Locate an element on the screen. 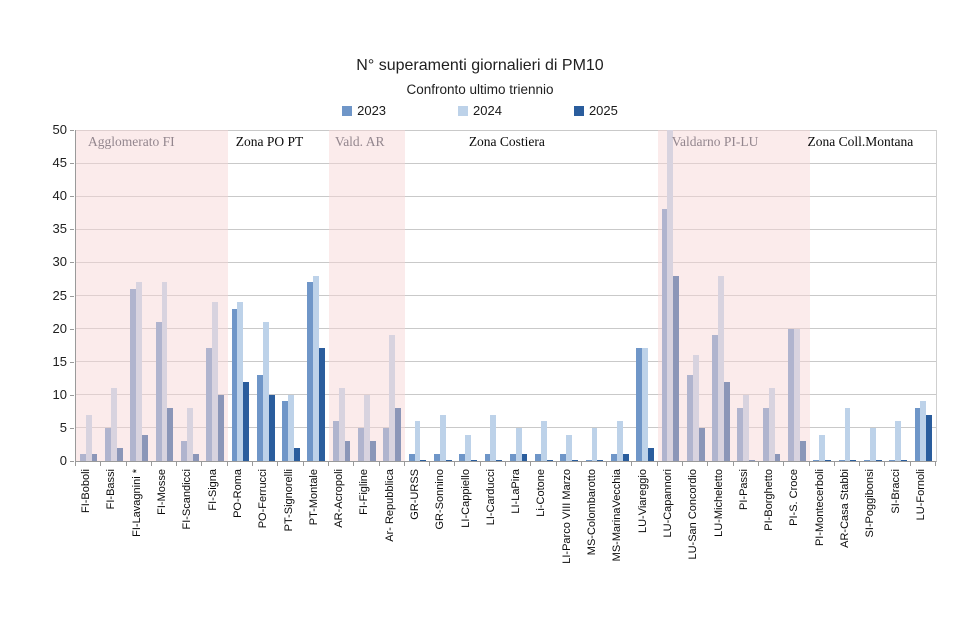  bar-2025-FI-Scandicci is located at coordinates (195, 457).